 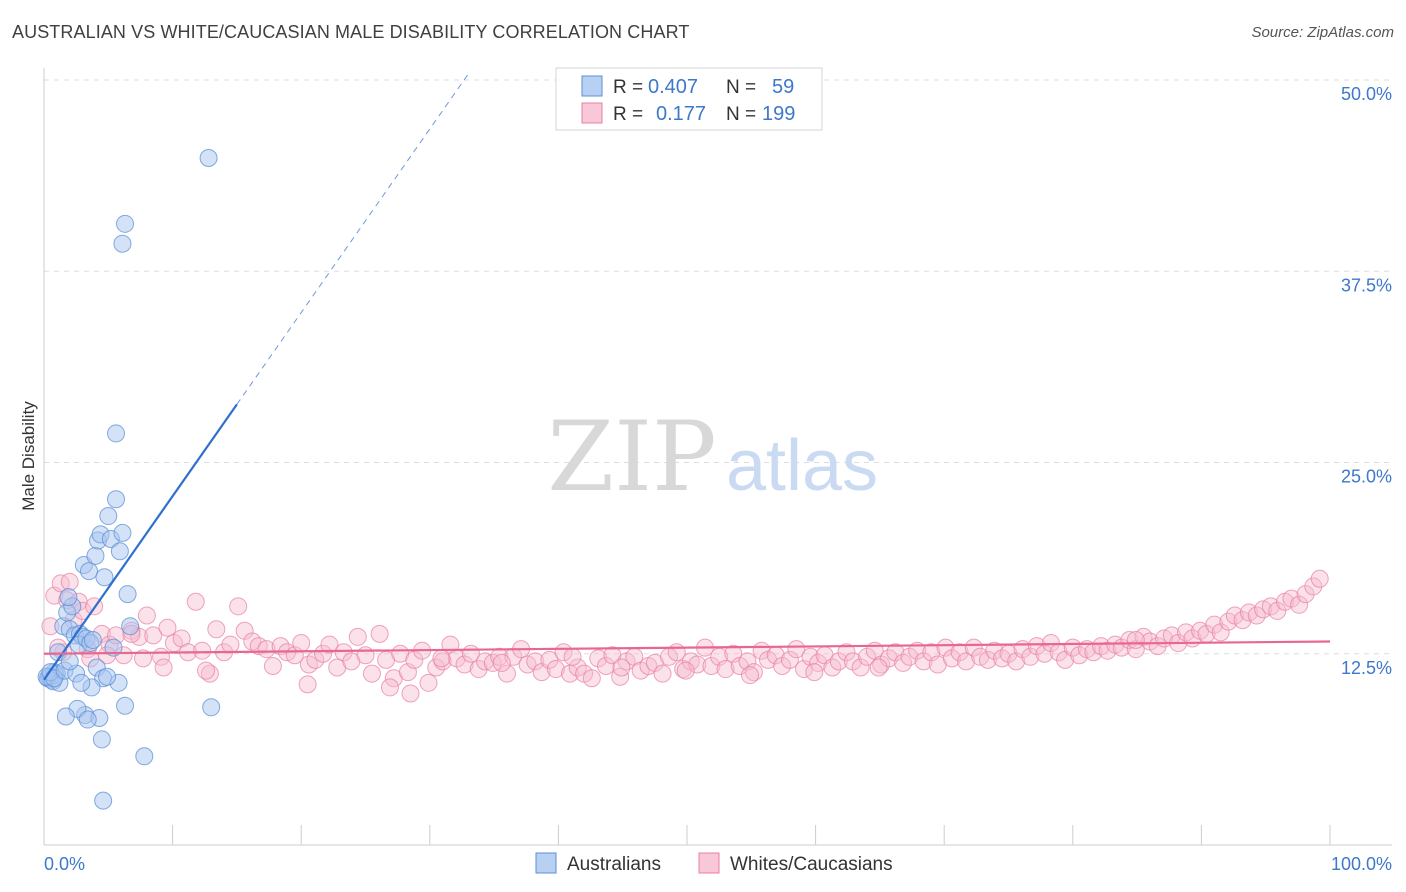 What do you see at coordinates (1366, 94) in the screenshot?
I see `y-tick-label: 50.0%` at bounding box center [1366, 94].